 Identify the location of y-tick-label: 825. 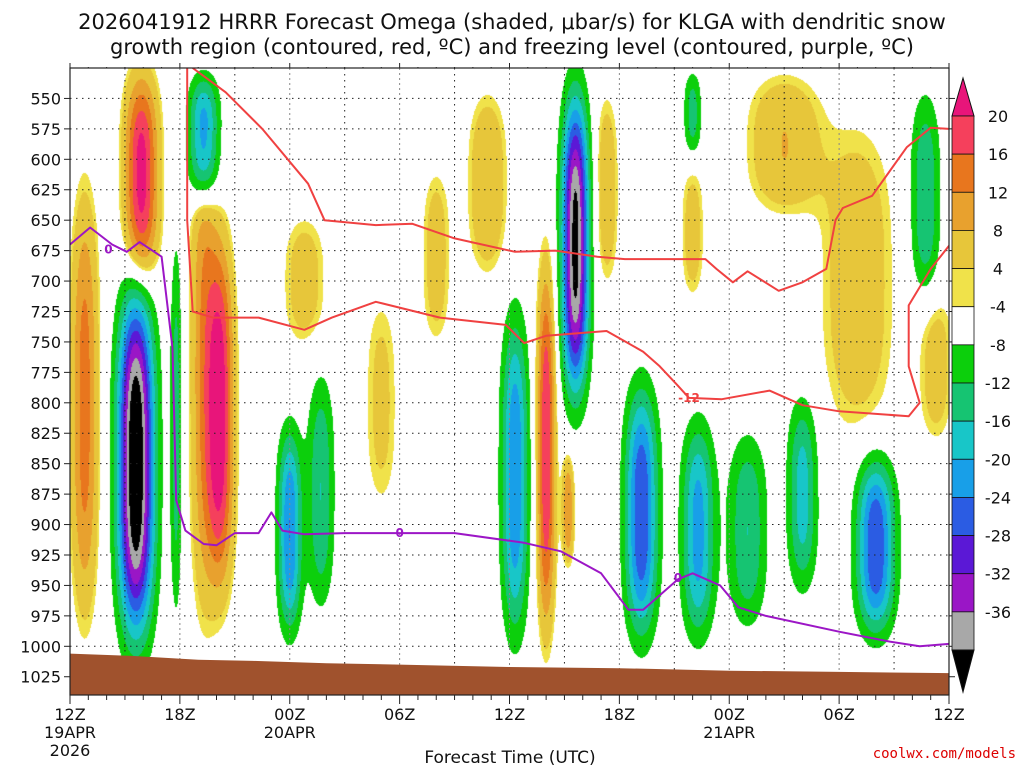
(45, 433).